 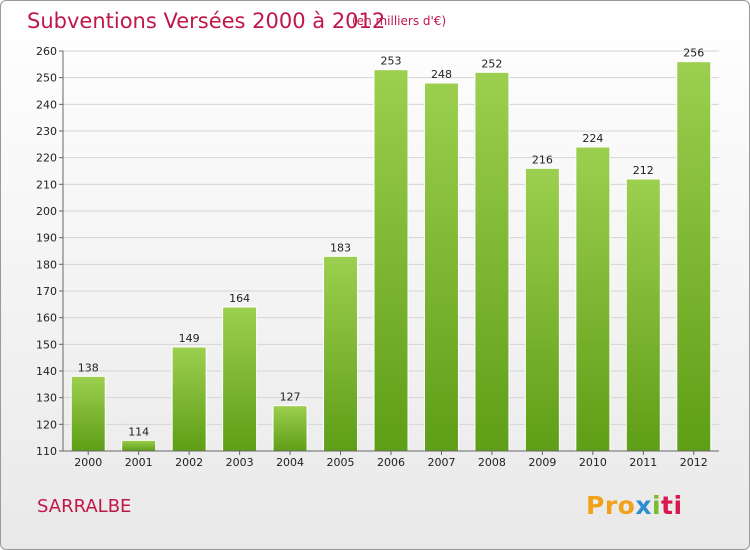 I want to click on x-tick-label: 2011, so click(x=643, y=462).